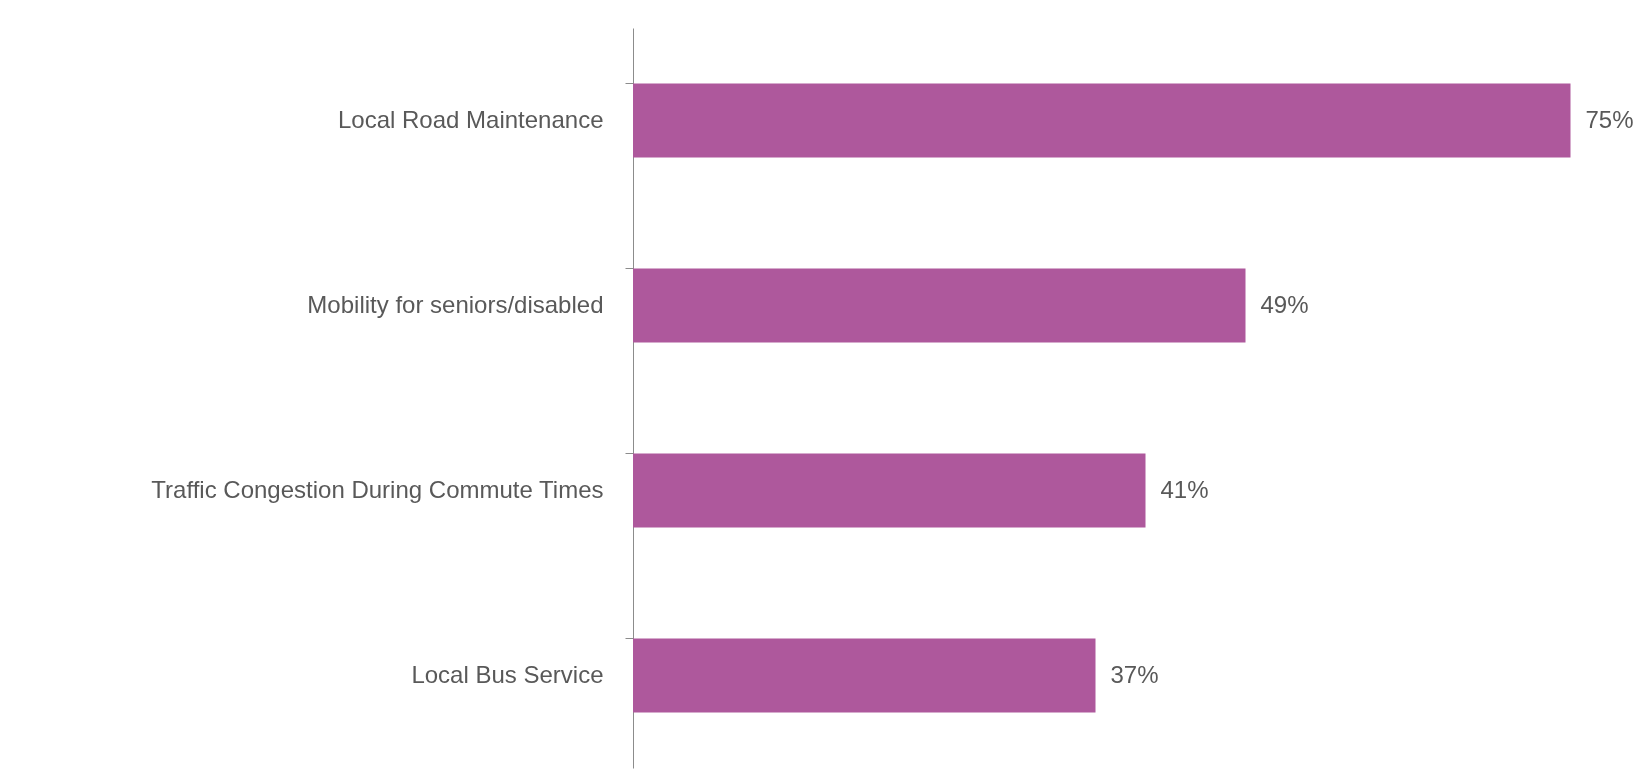 Image resolution: width=1651 pixels, height=781 pixels. Describe the element at coordinates (1284, 304) in the screenshot. I see `data-label: 49%` at that location.